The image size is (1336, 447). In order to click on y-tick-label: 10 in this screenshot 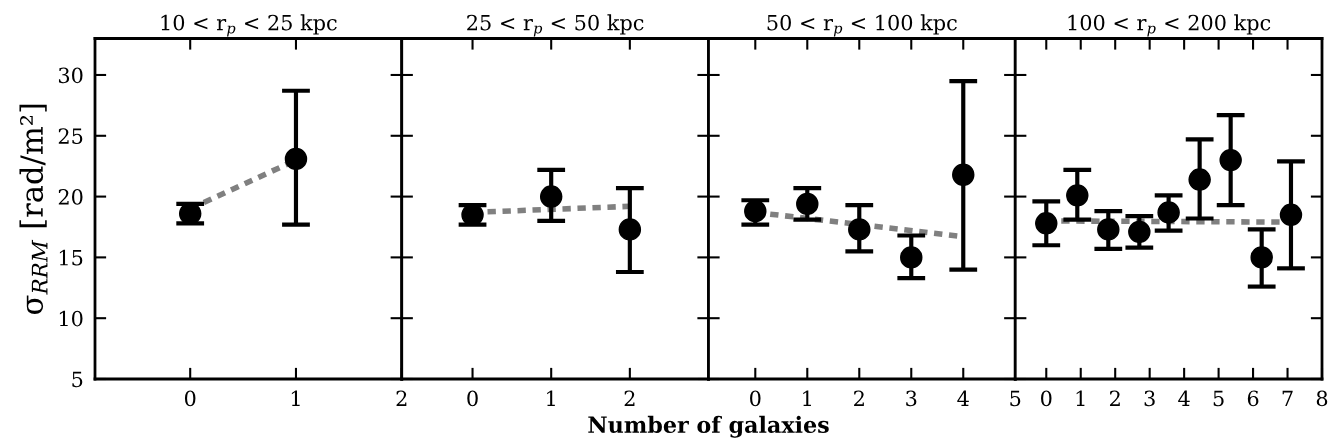, I will do `click(71, 318)`.